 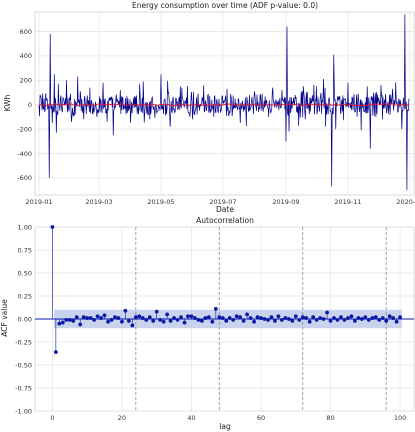 I want to click on timeseries-x-tick-label: 2019-01, so click(x=38, y=202).